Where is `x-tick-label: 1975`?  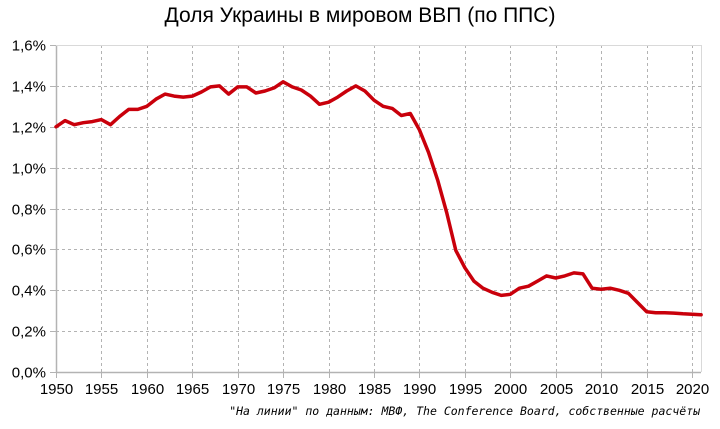 x-tick-label: 1975 is located at coordinates (283, 389).